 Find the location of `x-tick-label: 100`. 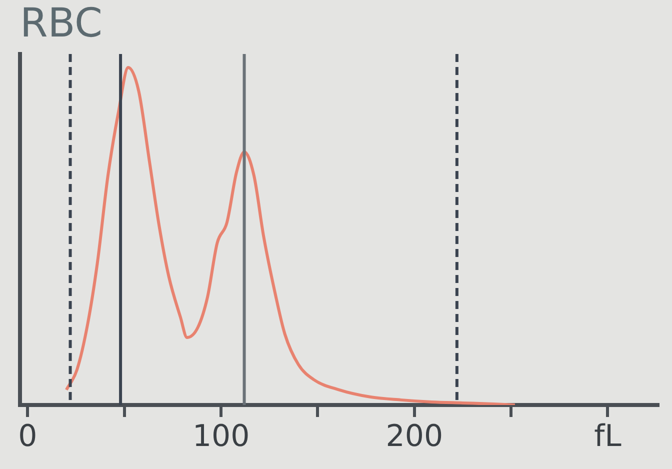

x-tick-label: 100 is located at coordinates (221, 436).